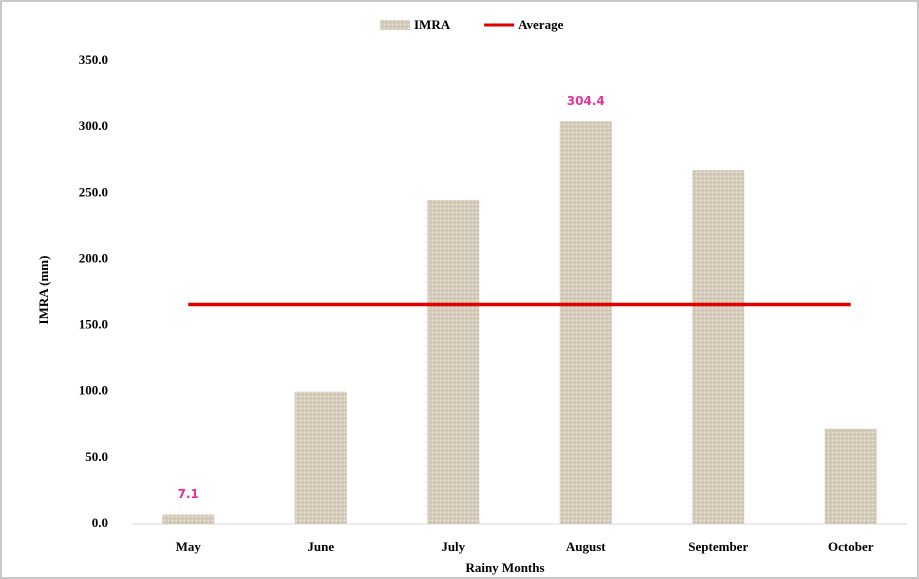 The width and height of the screenshot is (919, 579). Describe the element at coordinates (96, 456) in the screenshot. I see `y-tick-label: 50.0` at that location.